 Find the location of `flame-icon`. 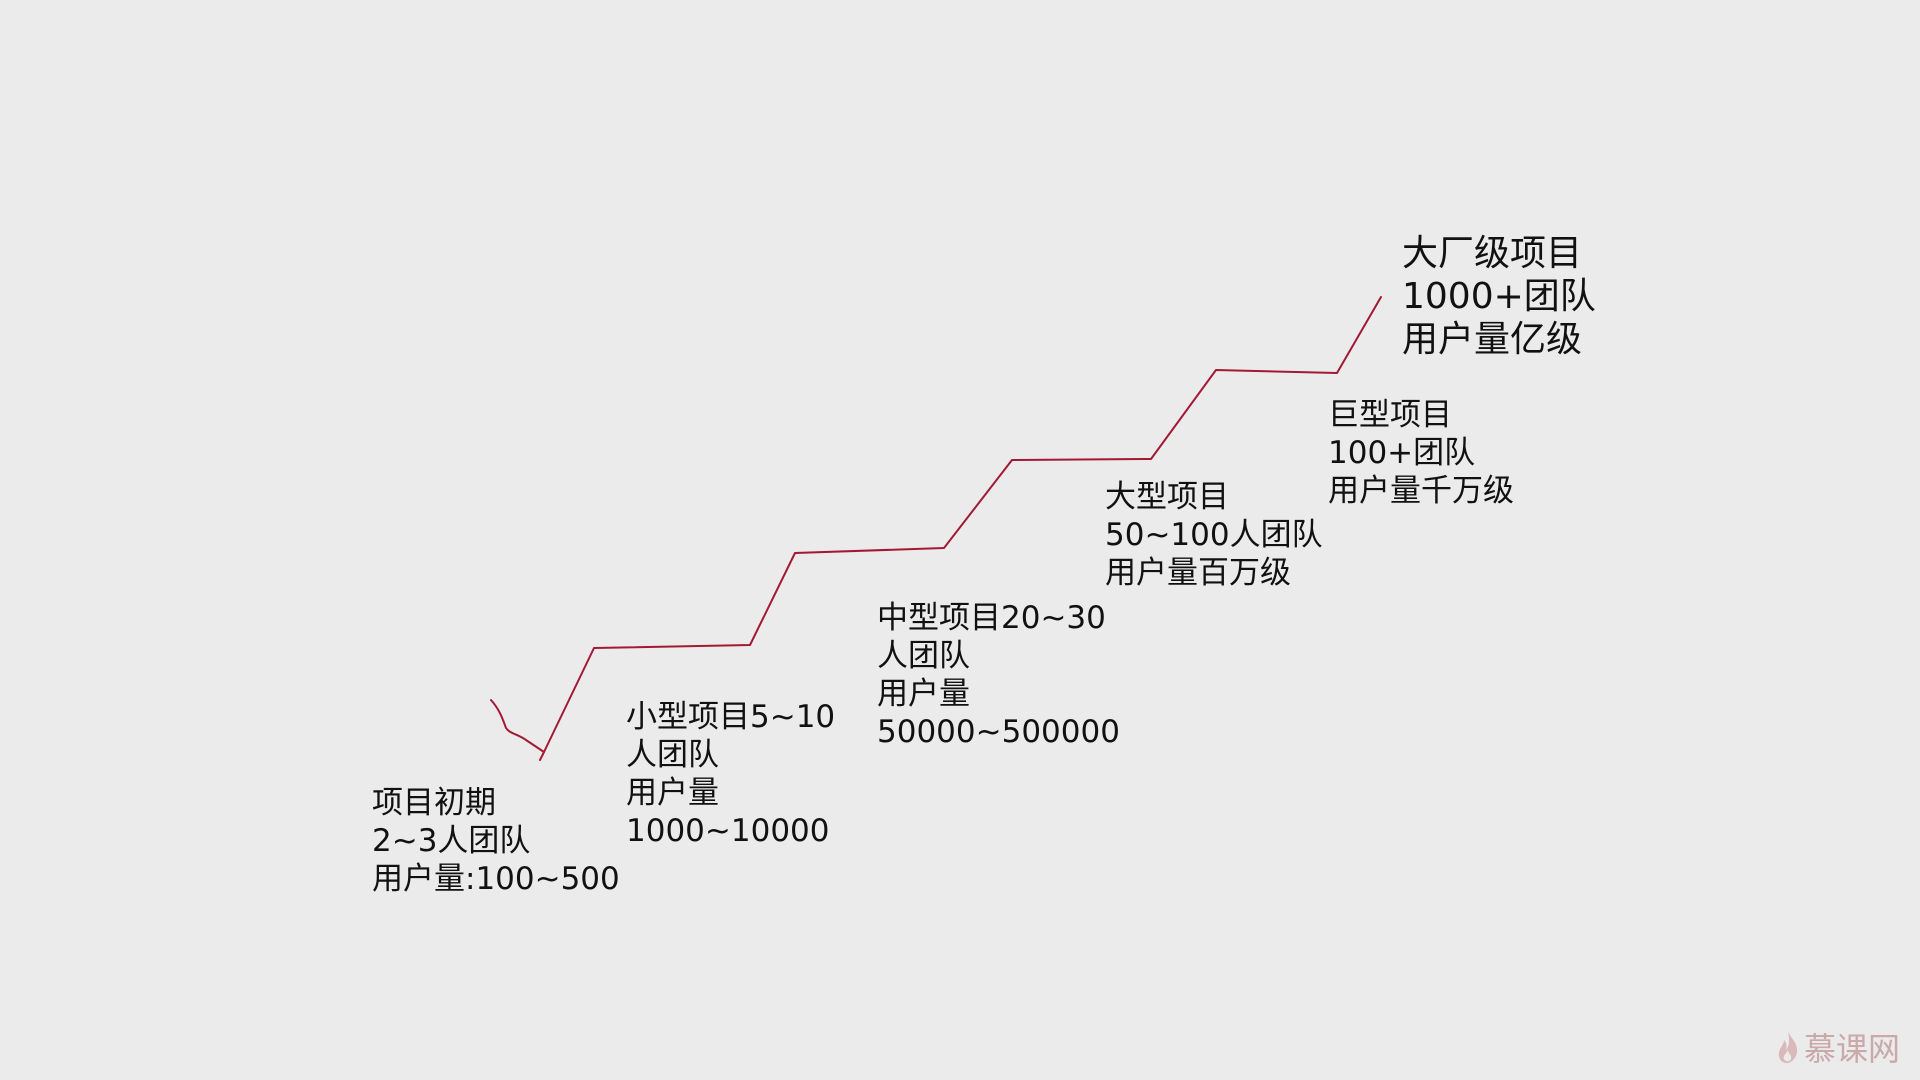

flame-icon is located at coordinates (1788, 1047).